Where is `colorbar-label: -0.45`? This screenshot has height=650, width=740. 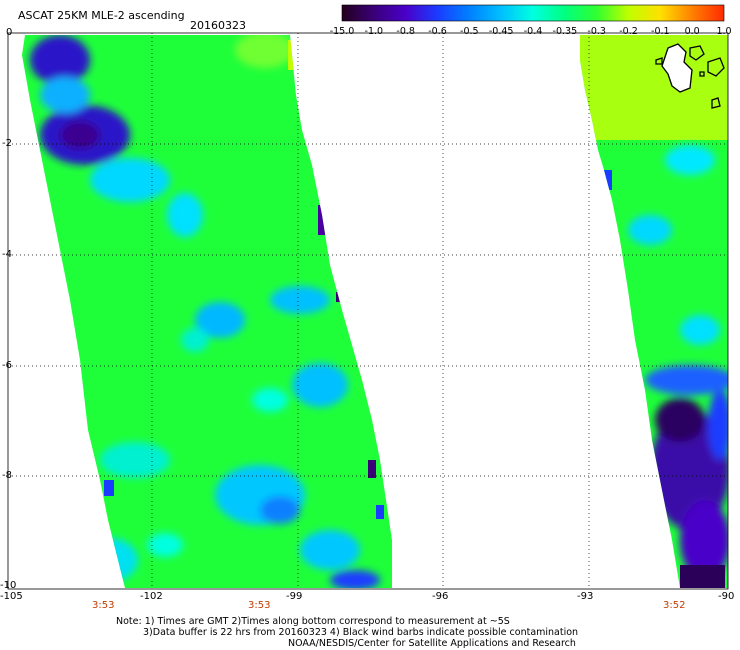
colorbar-label: -0.45 is located at coordinates (501, 31).